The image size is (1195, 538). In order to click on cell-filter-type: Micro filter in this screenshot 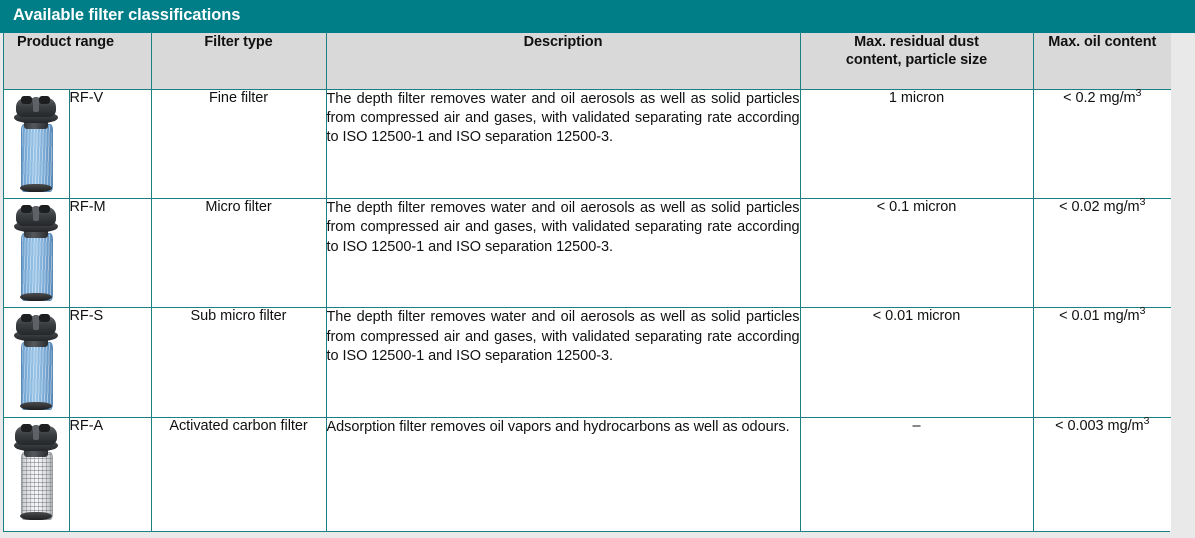, I will do `click(238, 253)`.